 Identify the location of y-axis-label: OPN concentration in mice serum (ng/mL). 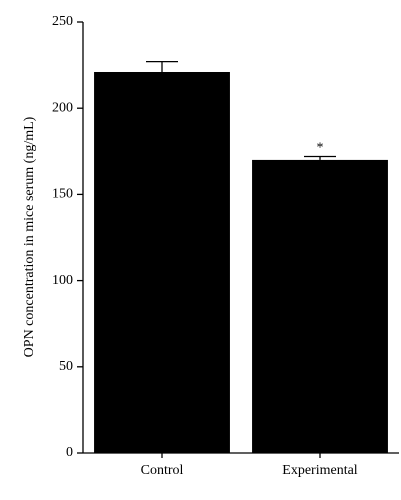
(29, 236).